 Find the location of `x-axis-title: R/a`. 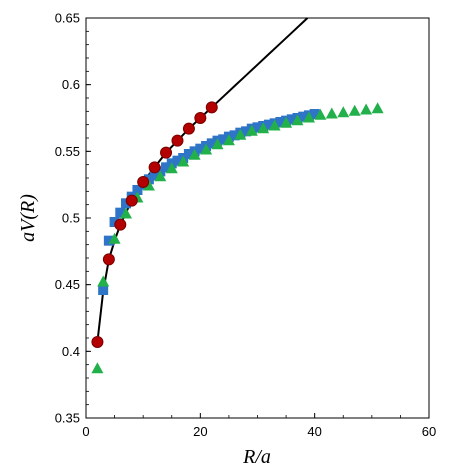

x-axis-title: R/a is located at coordinates (256, 457).